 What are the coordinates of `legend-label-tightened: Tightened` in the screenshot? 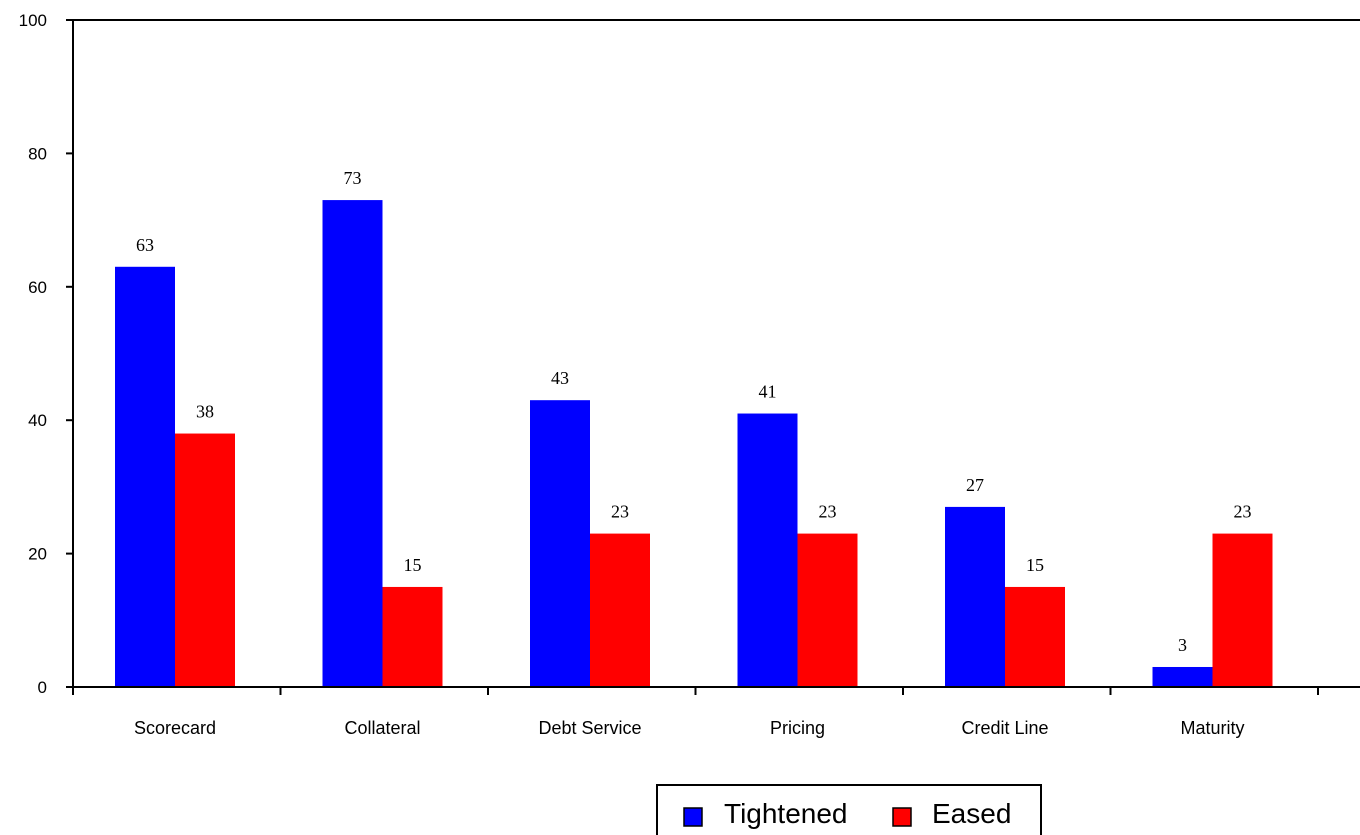 It's located at (786, 813).